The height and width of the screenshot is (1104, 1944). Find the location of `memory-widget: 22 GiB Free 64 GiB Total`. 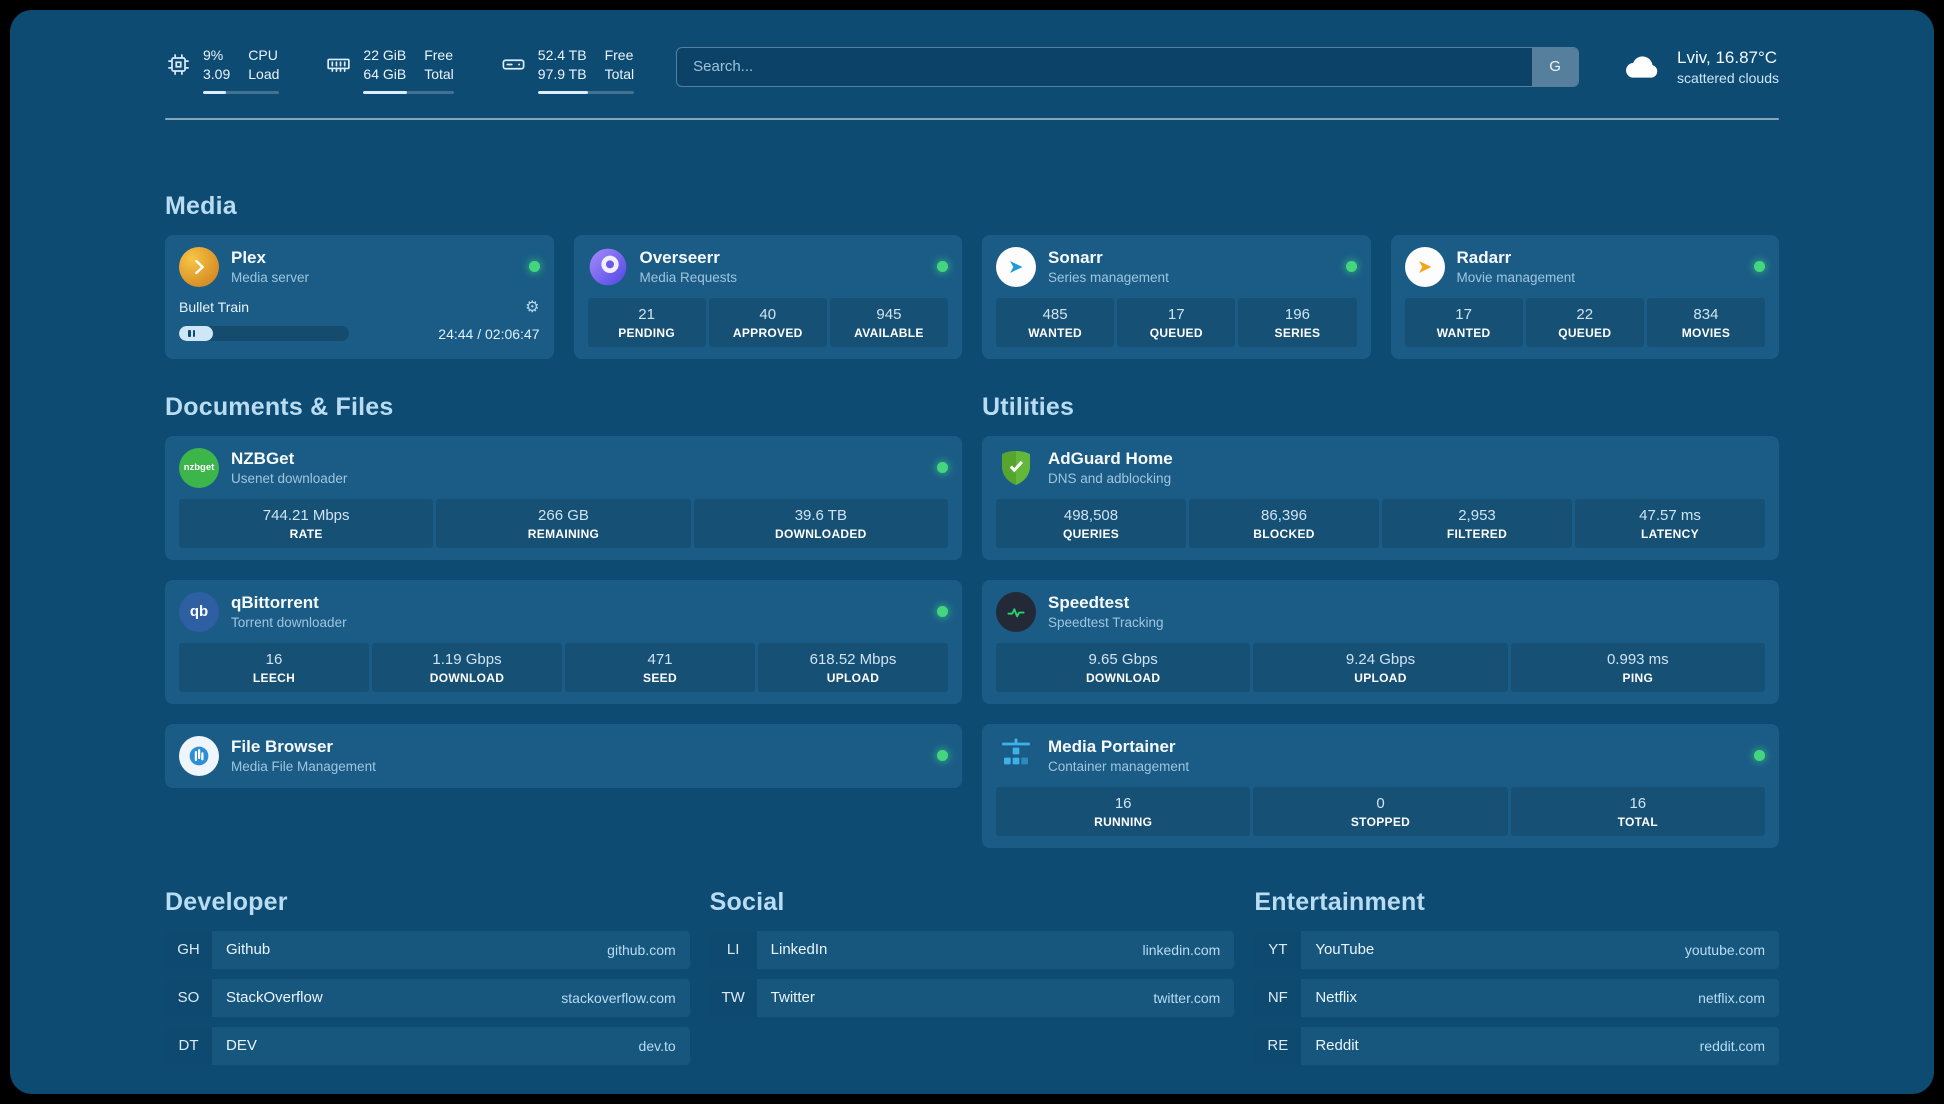

memory-widget: 22 GiB Free 64 GiB Total is located at coordinates (389, 70).